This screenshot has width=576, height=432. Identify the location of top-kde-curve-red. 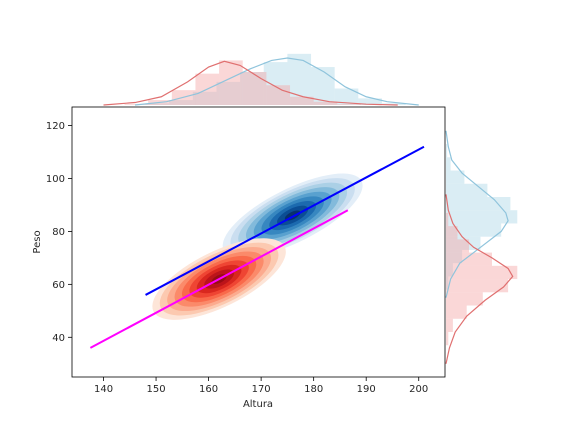
(250, 83).